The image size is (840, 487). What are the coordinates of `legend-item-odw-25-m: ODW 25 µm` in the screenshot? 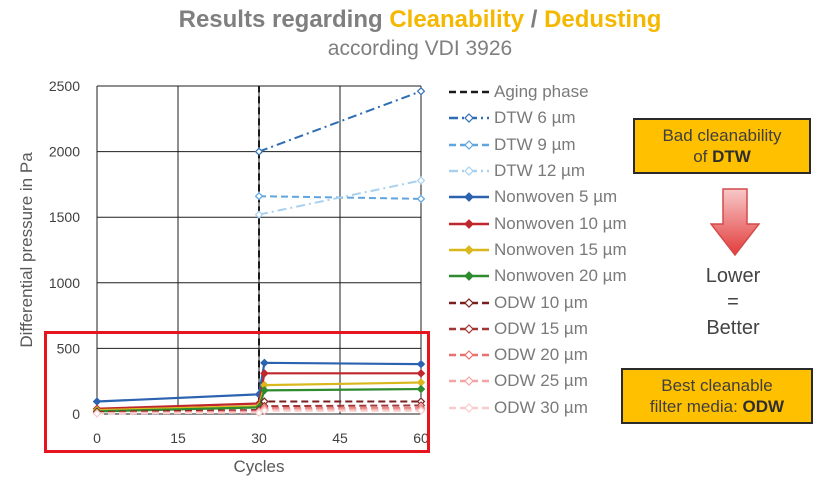 It's located at (537, 381).